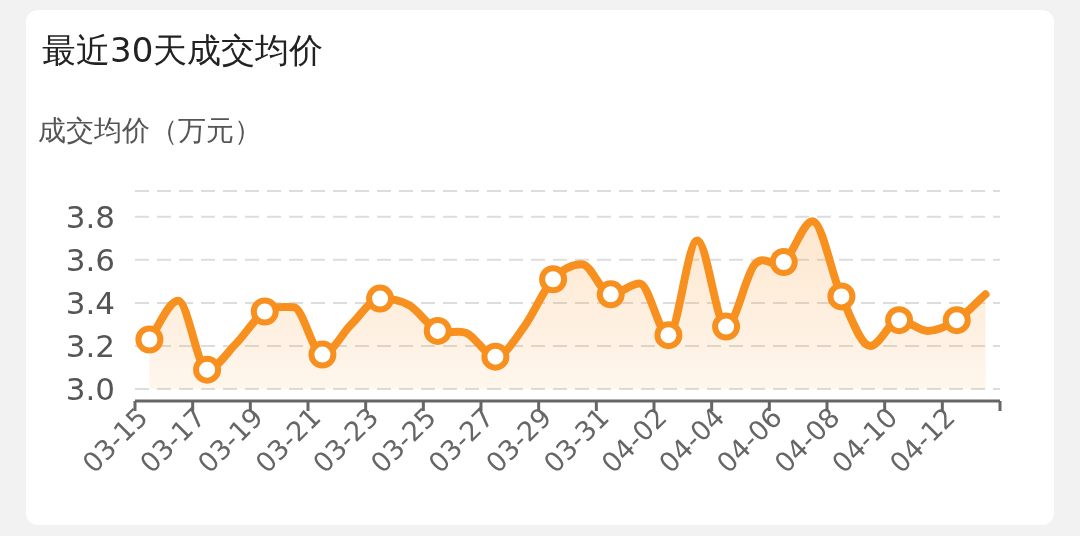  What do you see at coordinates (90, 259) in the screenshot?
I see `y-tick-label: 3.6` at bounding box center [90, 259].